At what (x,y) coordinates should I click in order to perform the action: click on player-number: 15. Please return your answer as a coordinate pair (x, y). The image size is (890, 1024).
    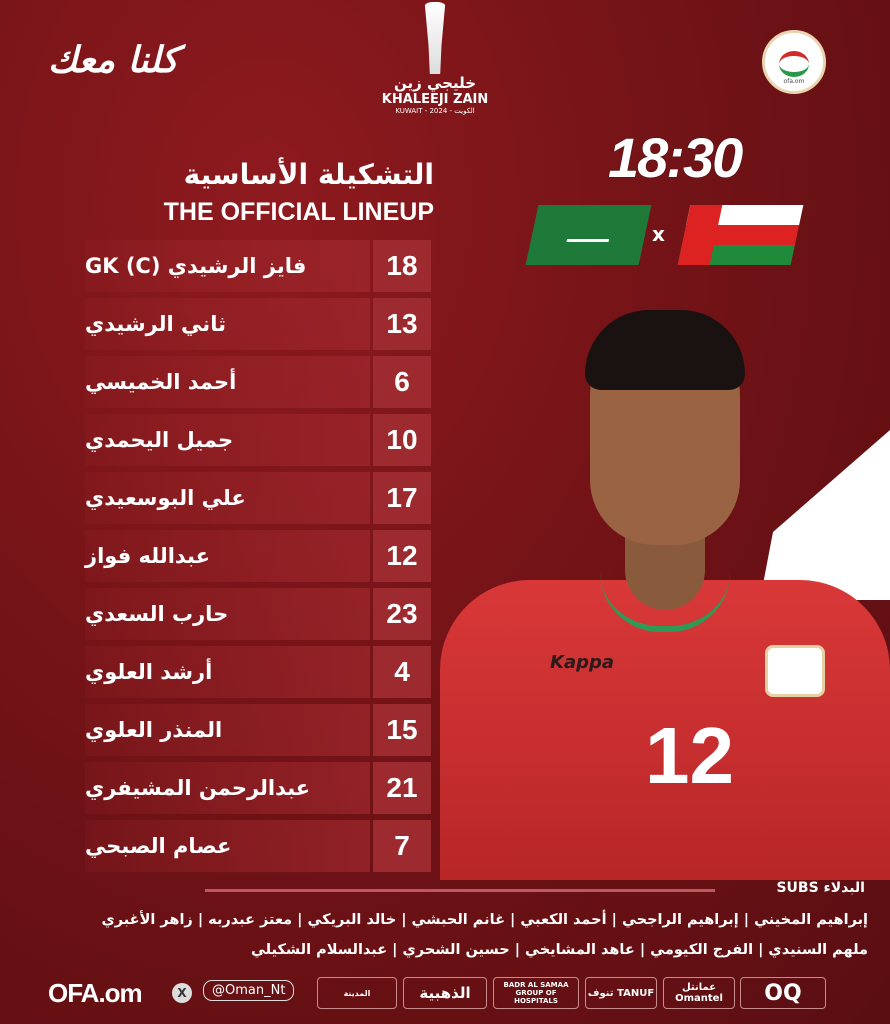
    Looking at the image, I should click on (402, 730).